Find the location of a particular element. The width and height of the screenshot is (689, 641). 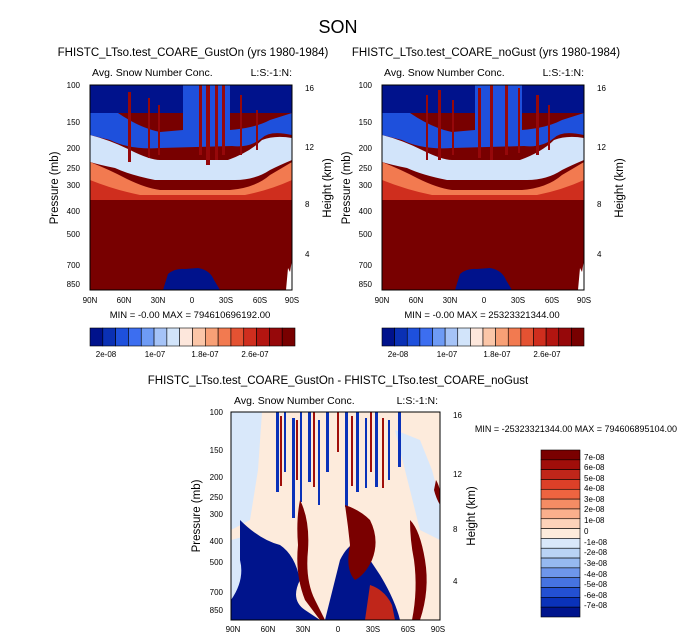

colorbar-label: 6e-08 is located at coordinates (594, 467).